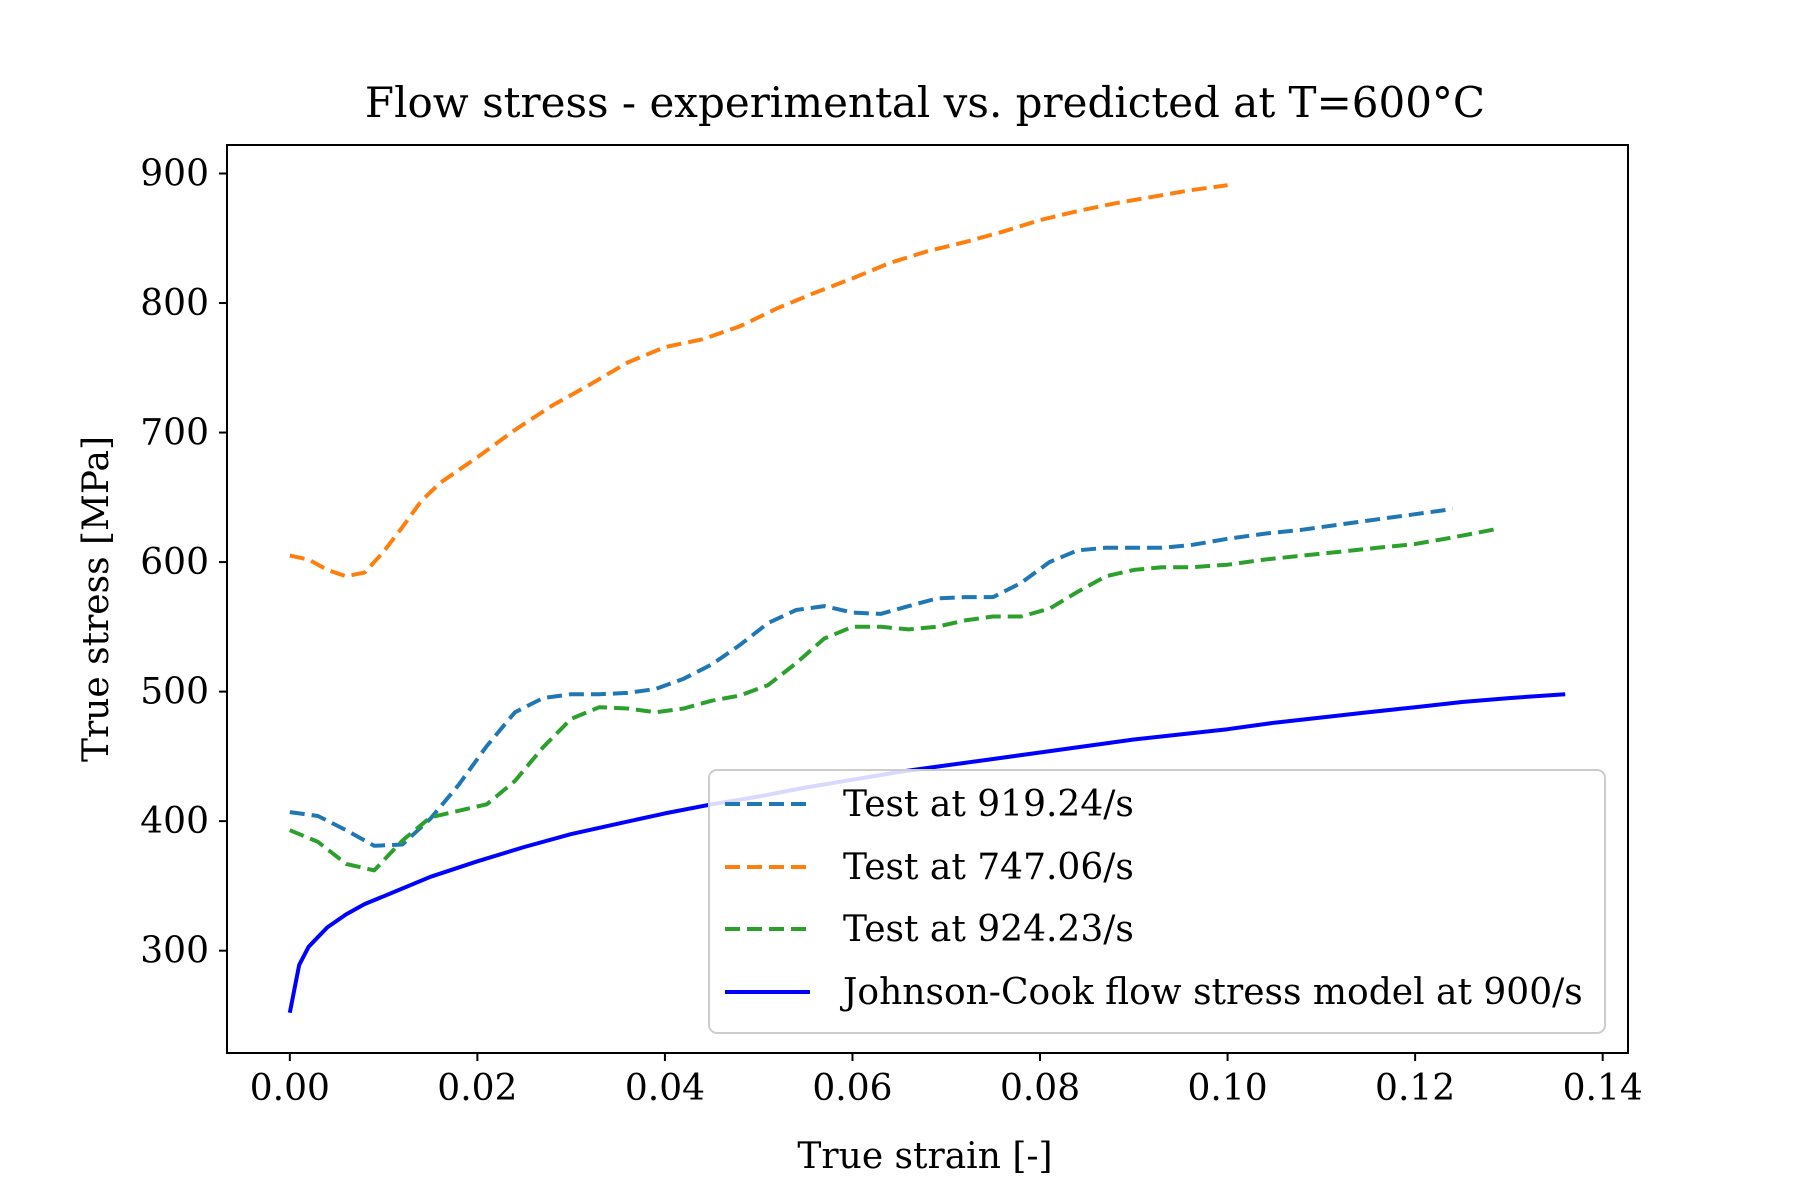 This screenshot has height=1200, width=1800. What do you see at coordinates (477, 1088) in the screenshot?
I see `x-tick-label: 0.02` at bounding box center [477, 1088].